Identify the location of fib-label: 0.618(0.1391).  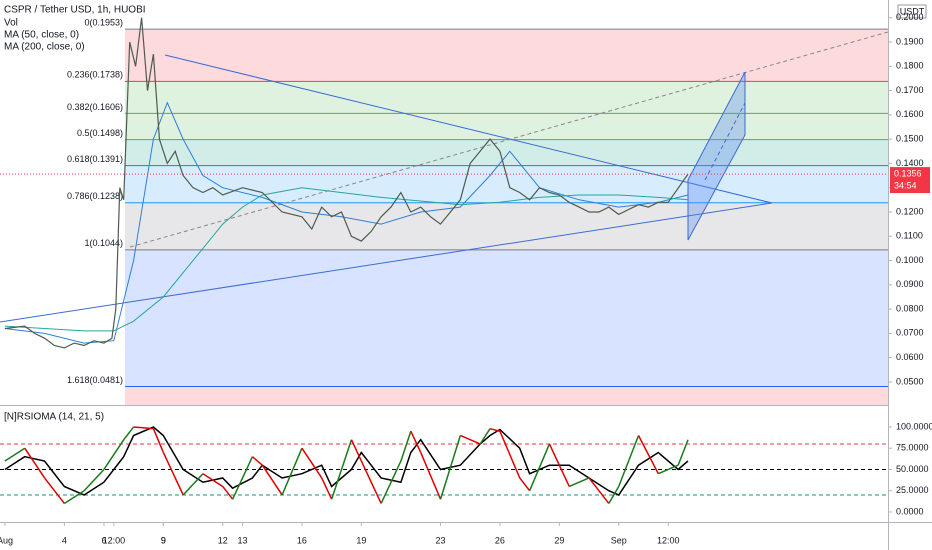
(95, 159).